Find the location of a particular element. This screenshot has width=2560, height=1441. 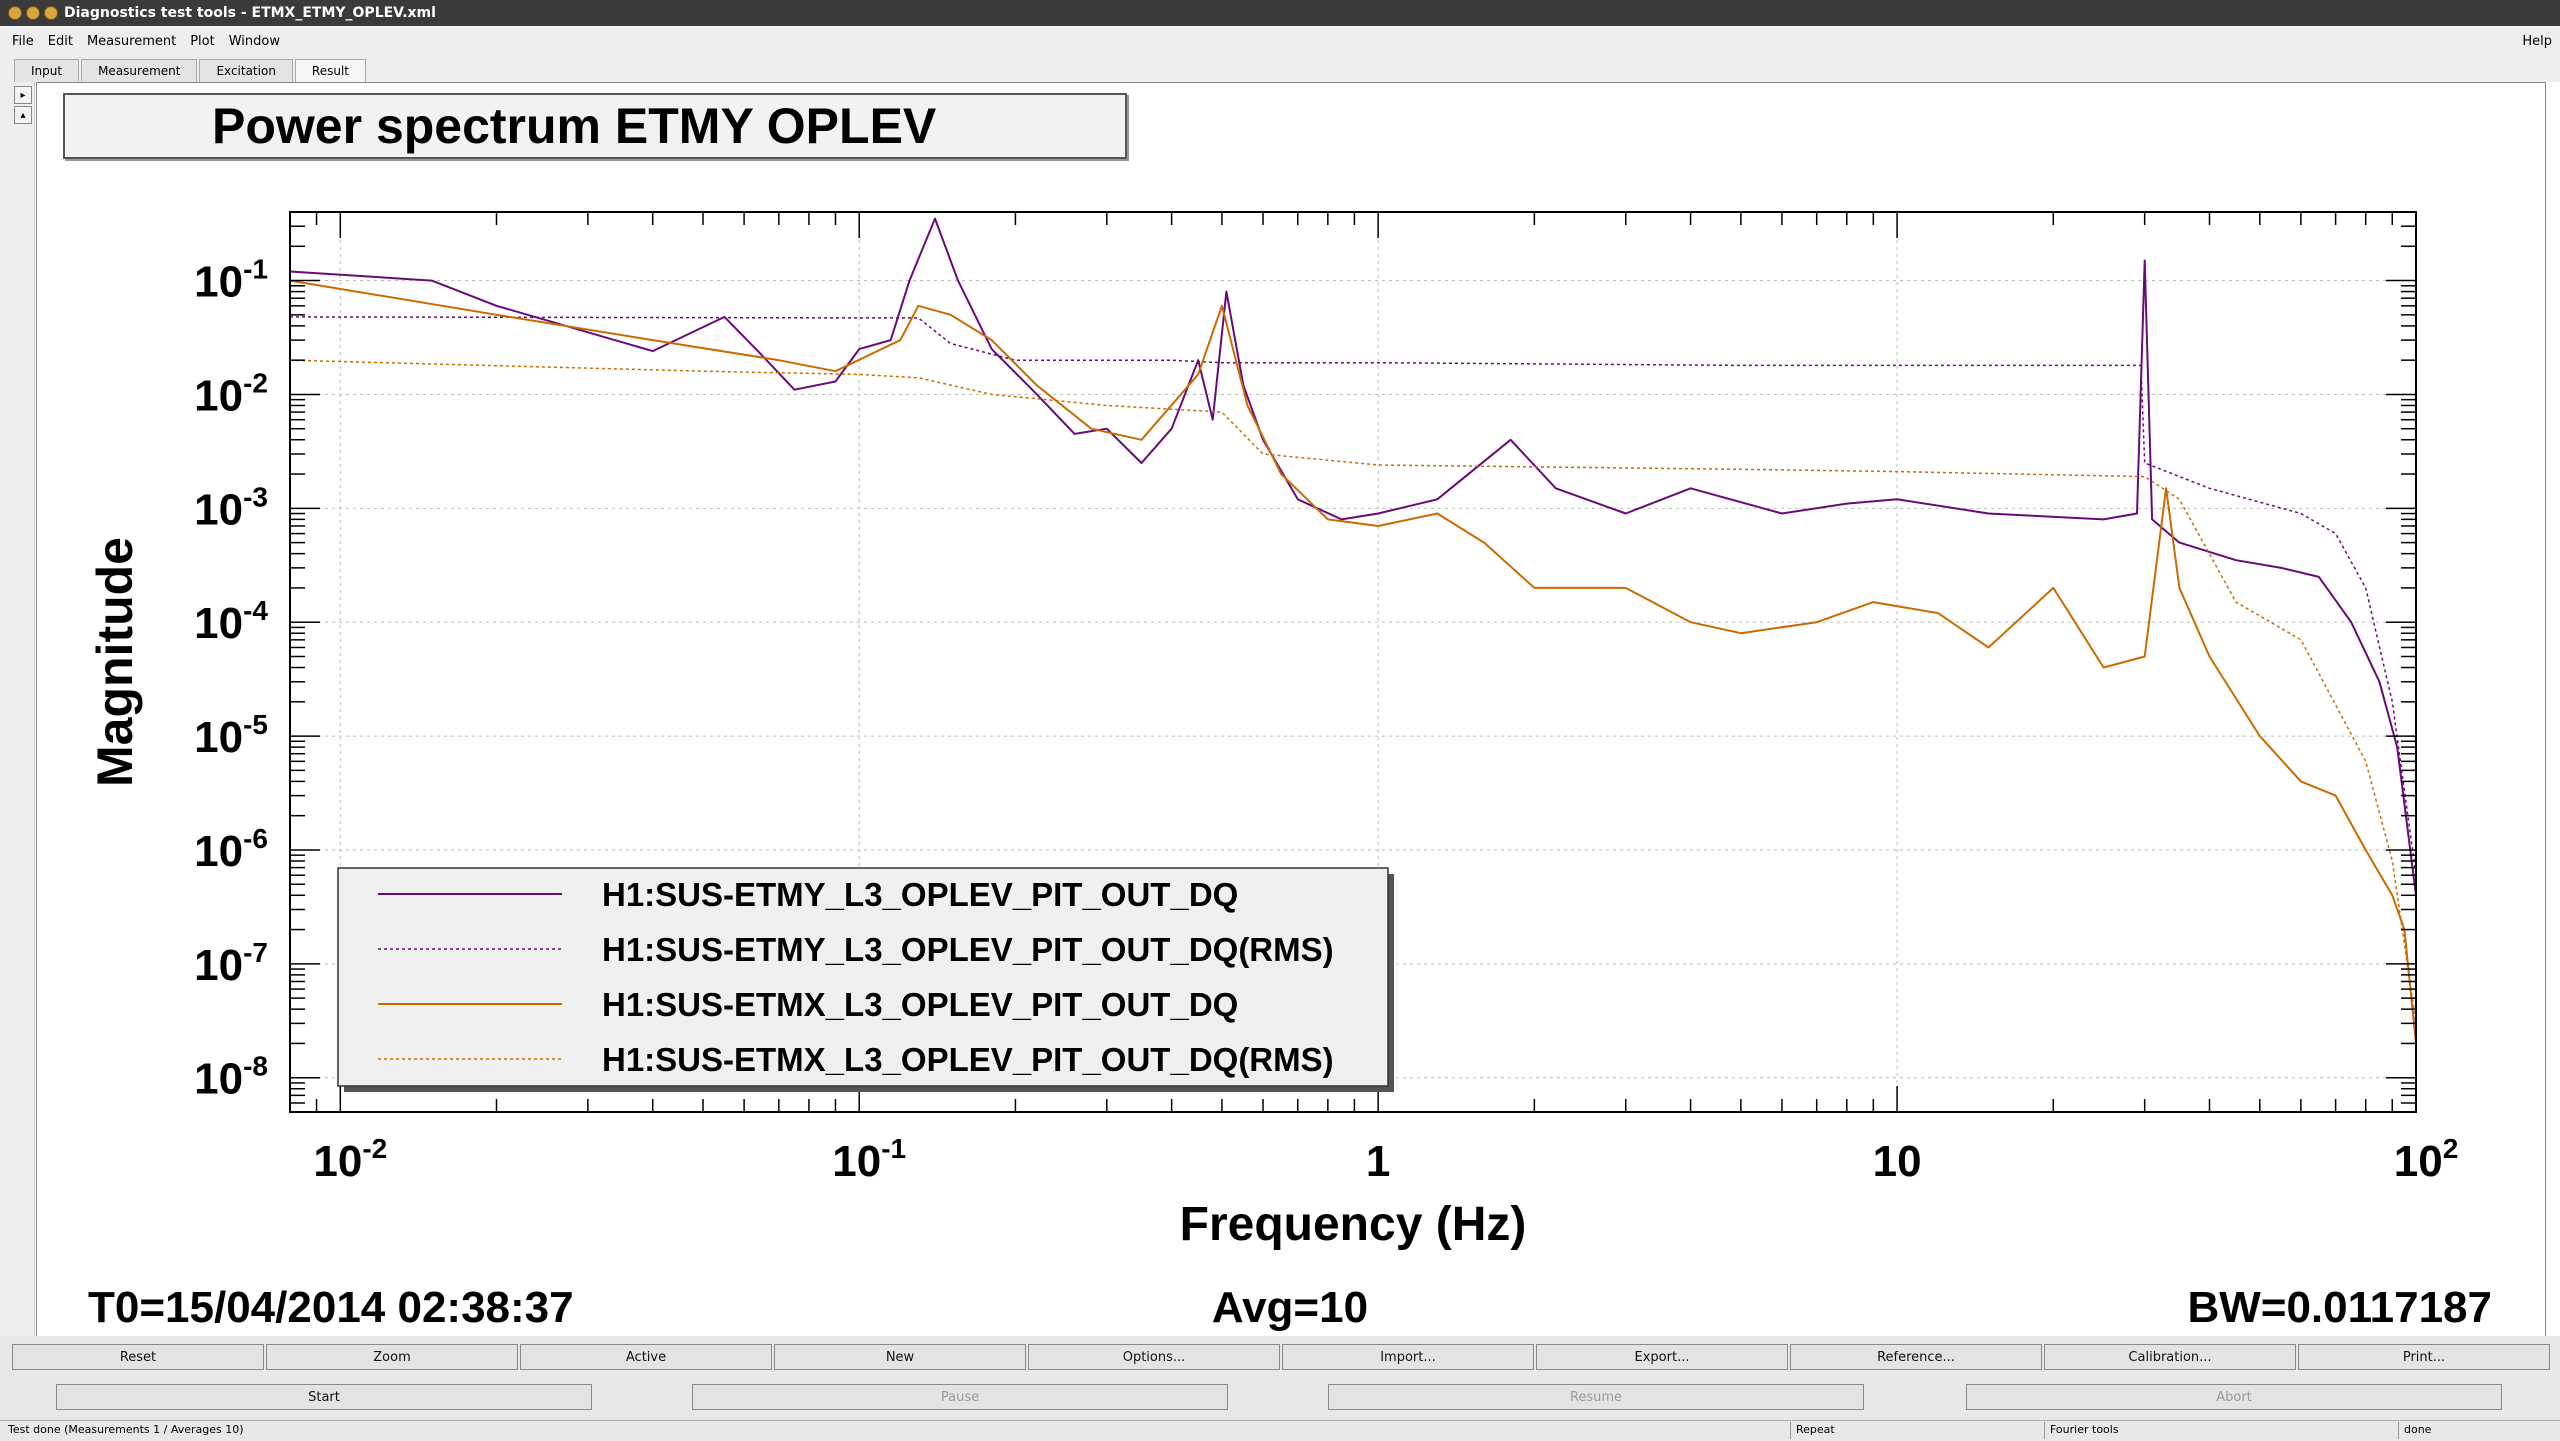

minimize-icon is located at coordinates (33, 13).